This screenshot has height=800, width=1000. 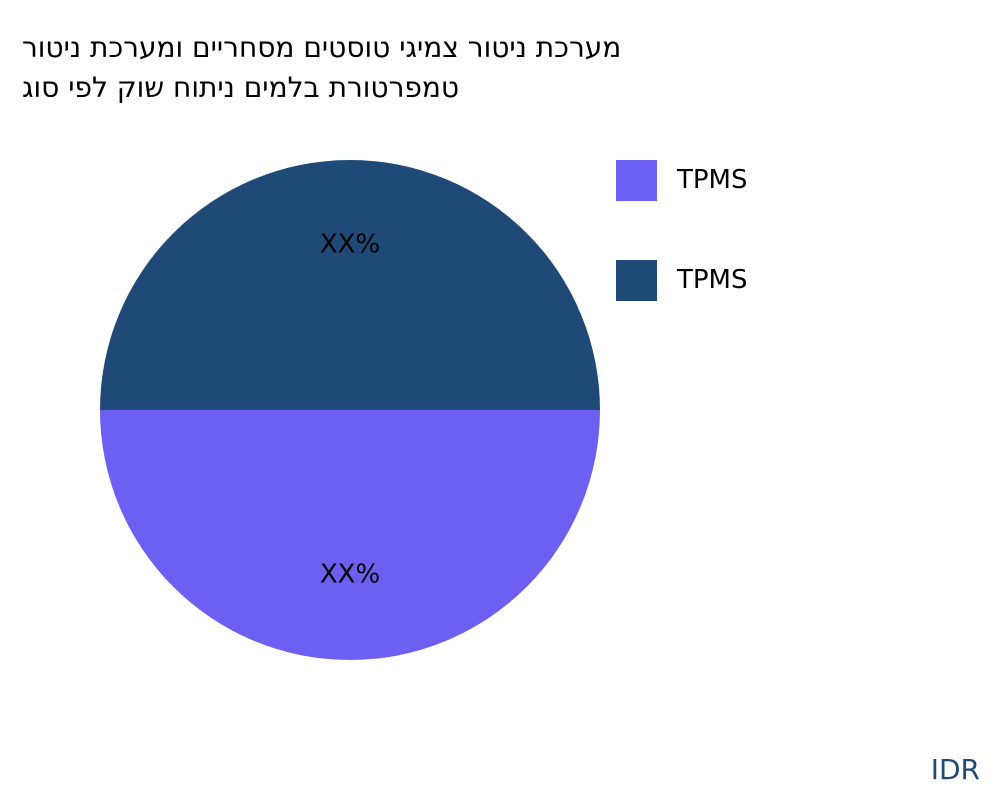 I want to click on pie-data-labels: XX% XX%, so click(x=350, y=410).